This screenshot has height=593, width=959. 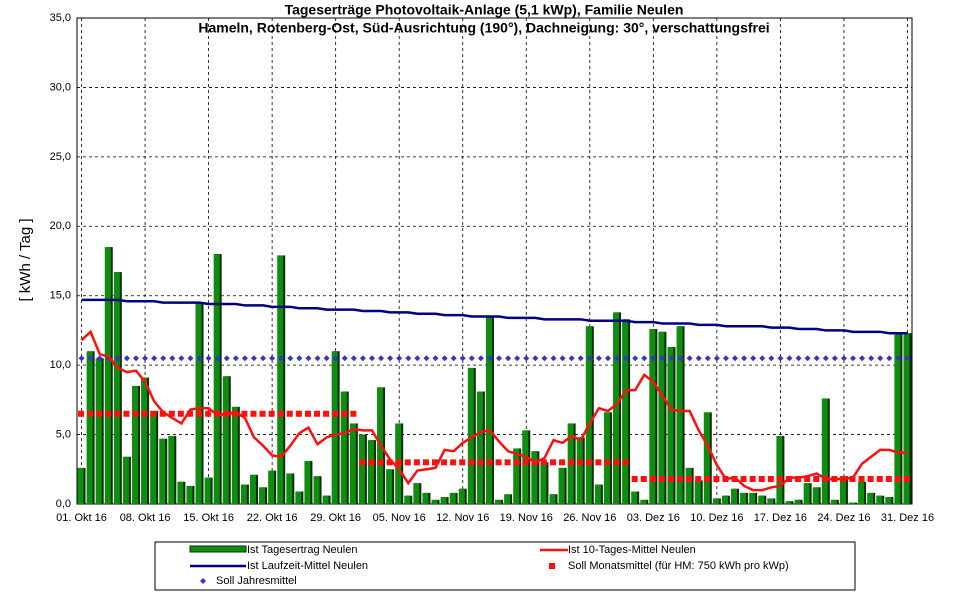 What do you see at coordinates (526, 518) in the screenshot?
I see `x-tick-label: 19. Nov 16` at bounding box center [526, 518].